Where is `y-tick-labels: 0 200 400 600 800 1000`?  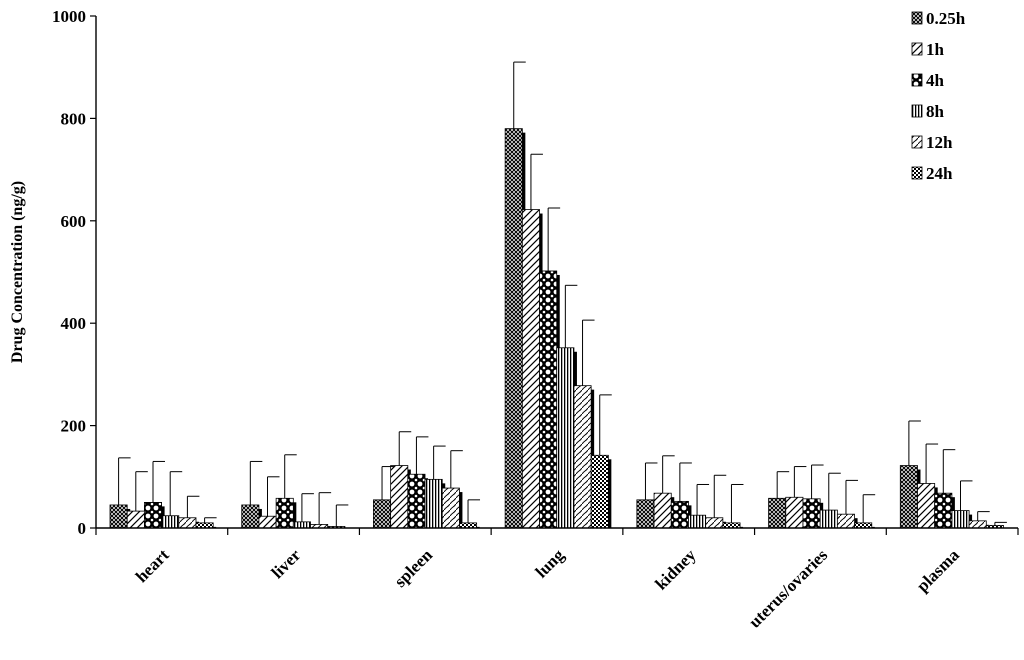 y-tick-labels: 0 200 400 600 800 1000 is located at coordinates (74, 272).